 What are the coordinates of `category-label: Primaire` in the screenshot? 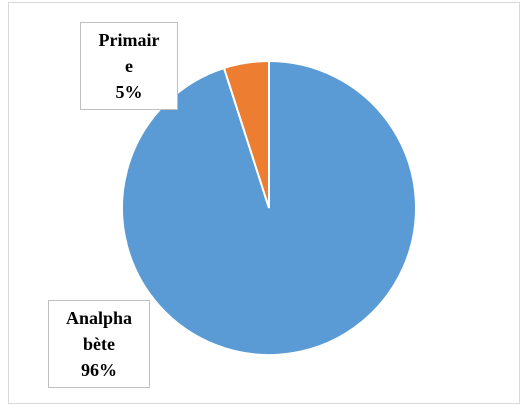 It's located at (129, 53).